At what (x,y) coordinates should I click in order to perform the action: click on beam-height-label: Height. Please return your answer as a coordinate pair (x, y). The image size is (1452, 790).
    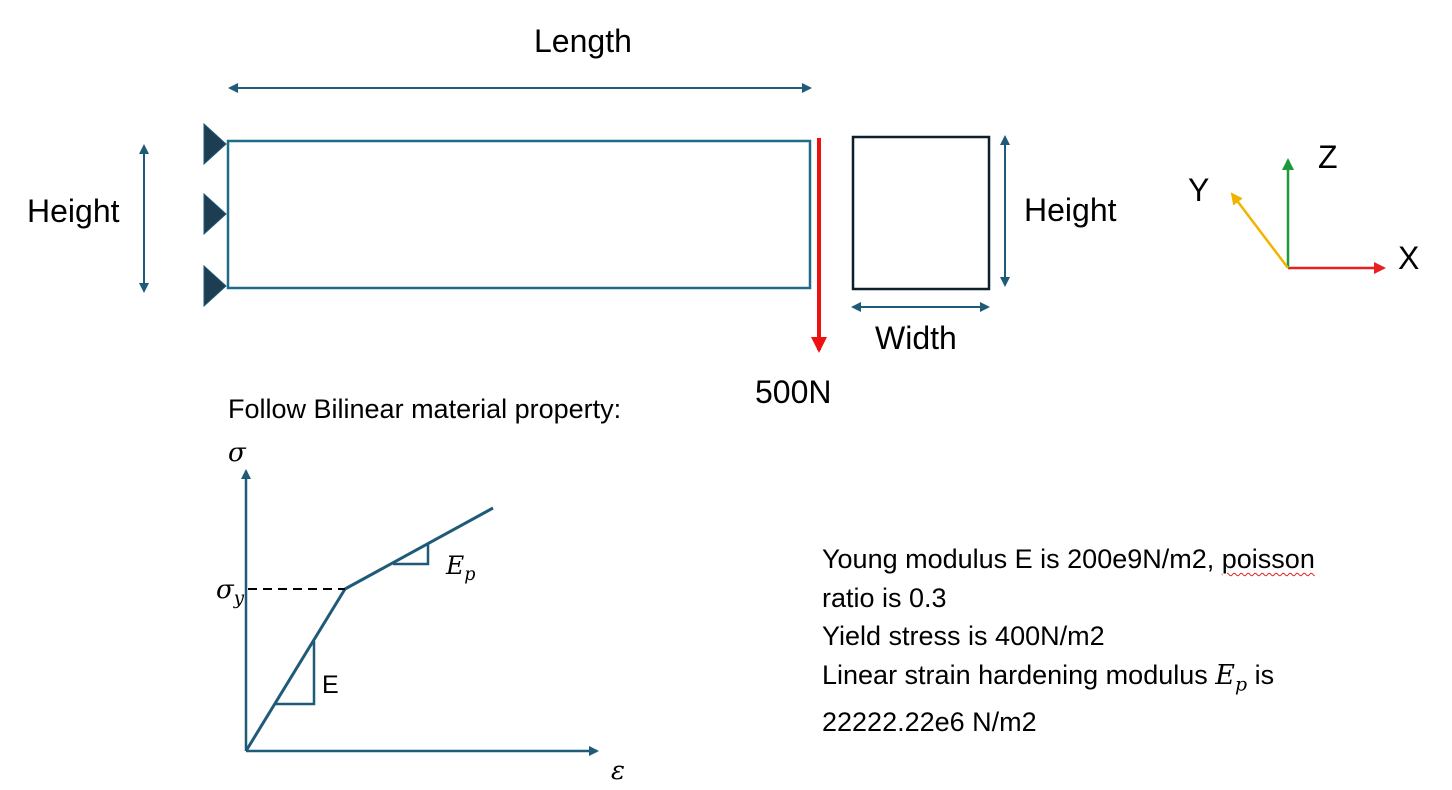
    Looking at the image, I should click on (73, 211).